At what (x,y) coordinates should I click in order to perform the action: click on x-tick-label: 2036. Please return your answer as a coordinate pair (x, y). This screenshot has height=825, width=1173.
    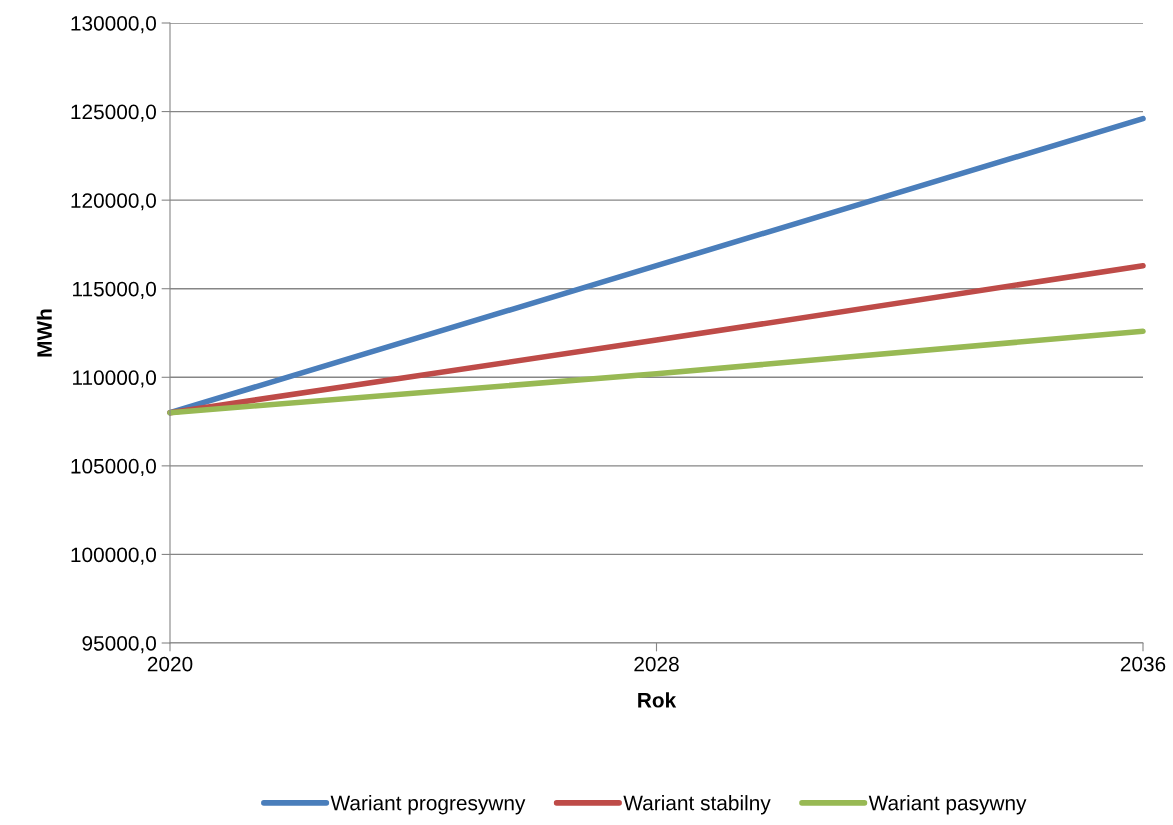
    Looking at the image, I should click on (1143, 664).